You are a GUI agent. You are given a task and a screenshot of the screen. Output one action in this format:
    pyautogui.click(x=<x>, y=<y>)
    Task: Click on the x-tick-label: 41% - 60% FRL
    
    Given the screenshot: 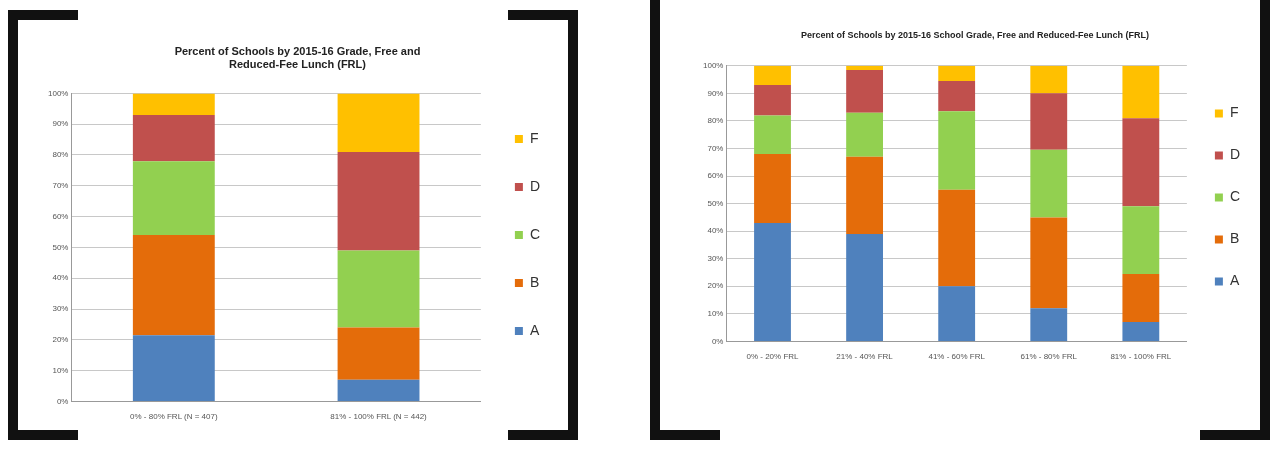 What is the action you would take?
    pyautogui.click(x=957, y=357)
    